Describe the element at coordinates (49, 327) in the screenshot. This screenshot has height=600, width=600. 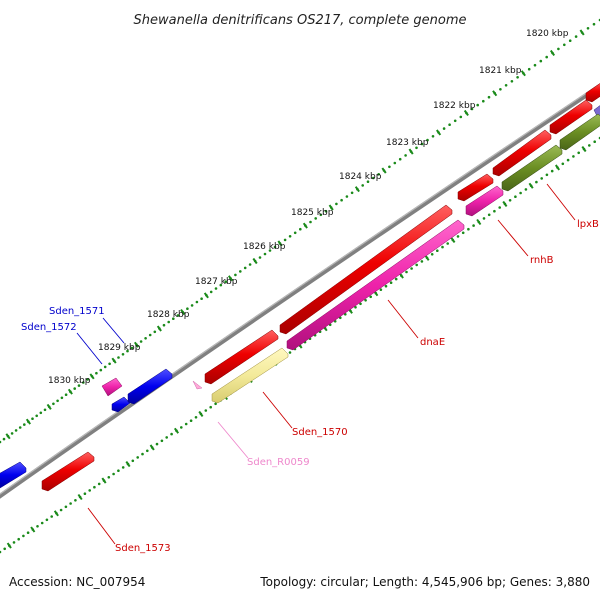
I see `gene-label-sden-1572: Sden_1572` at that location.